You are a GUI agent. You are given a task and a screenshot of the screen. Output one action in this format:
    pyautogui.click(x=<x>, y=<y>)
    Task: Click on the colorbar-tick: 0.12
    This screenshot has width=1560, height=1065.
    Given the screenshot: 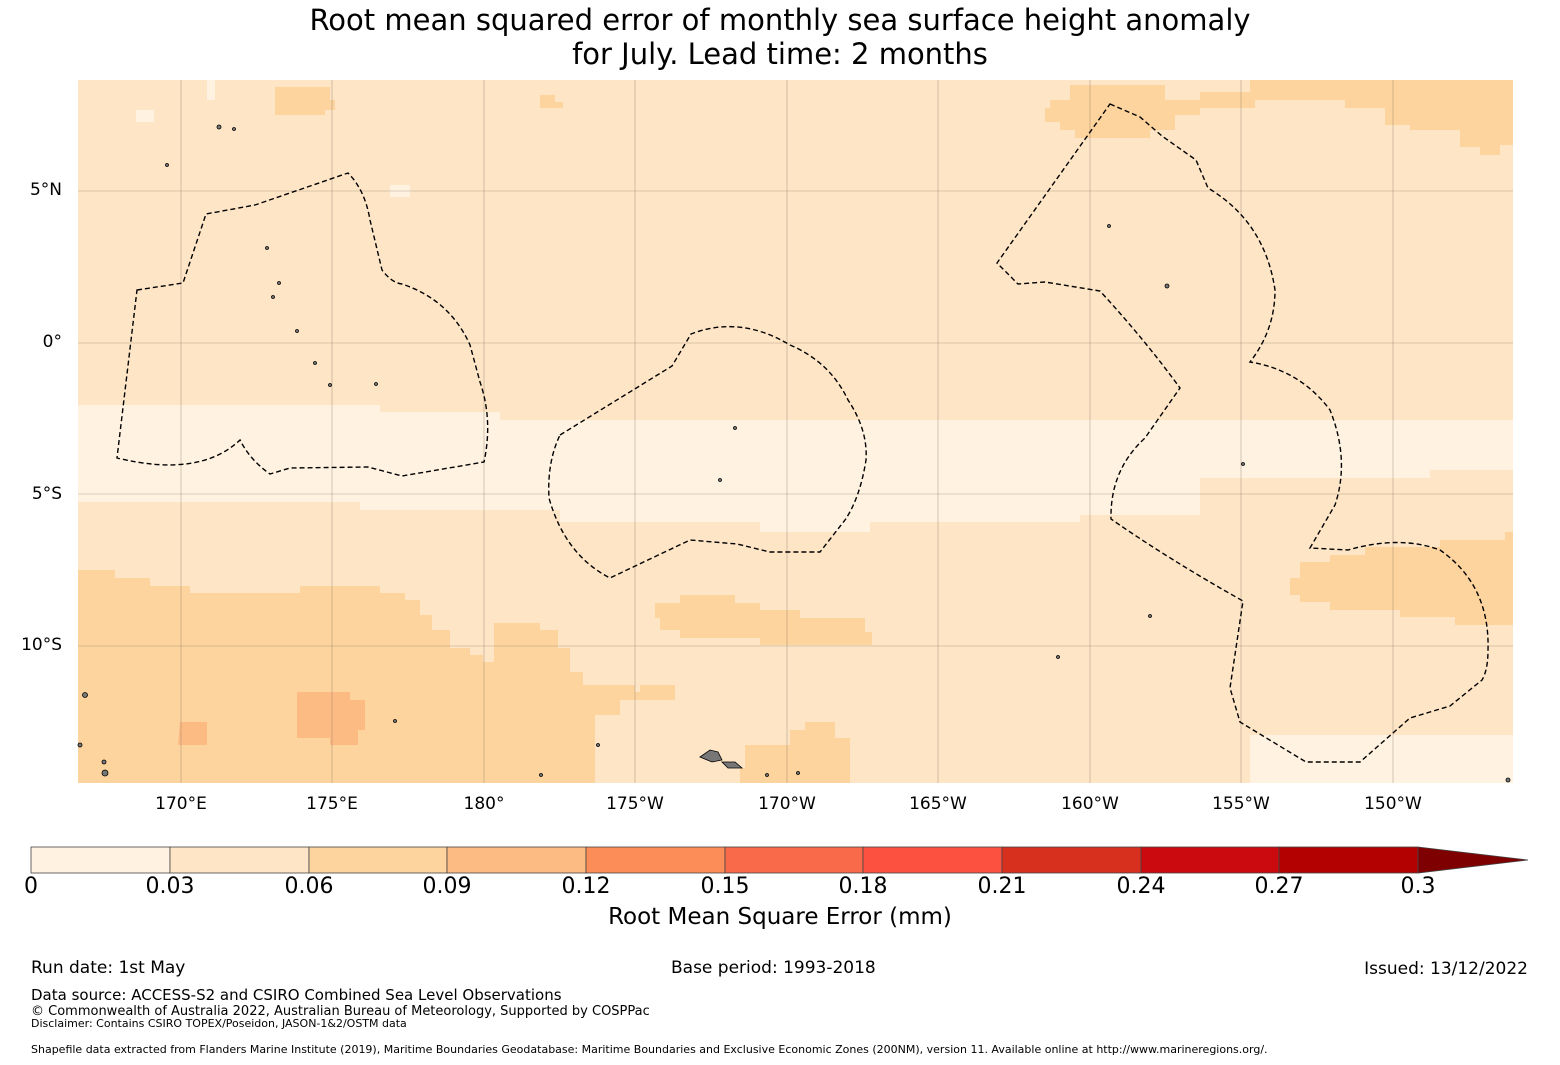 What is the action you would take?
    pyautogui.click(x=586, y=886)
    